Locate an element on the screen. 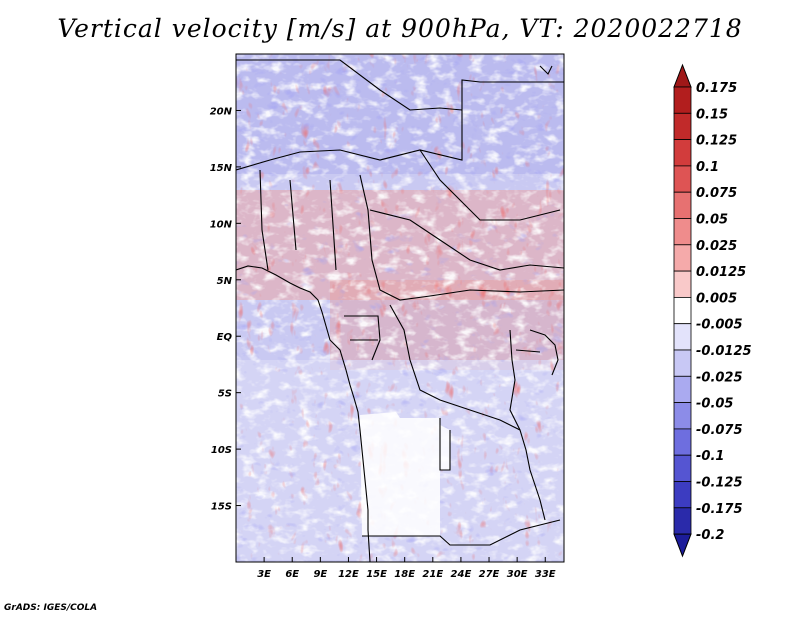  lat-tick-label: EQ is located at coordinates (225, 337).